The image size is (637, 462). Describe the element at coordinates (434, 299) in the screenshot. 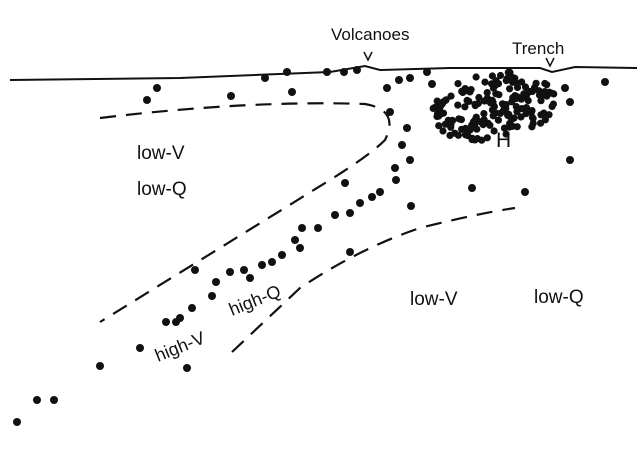

I see `low-v-right-label: low-V` at that location.